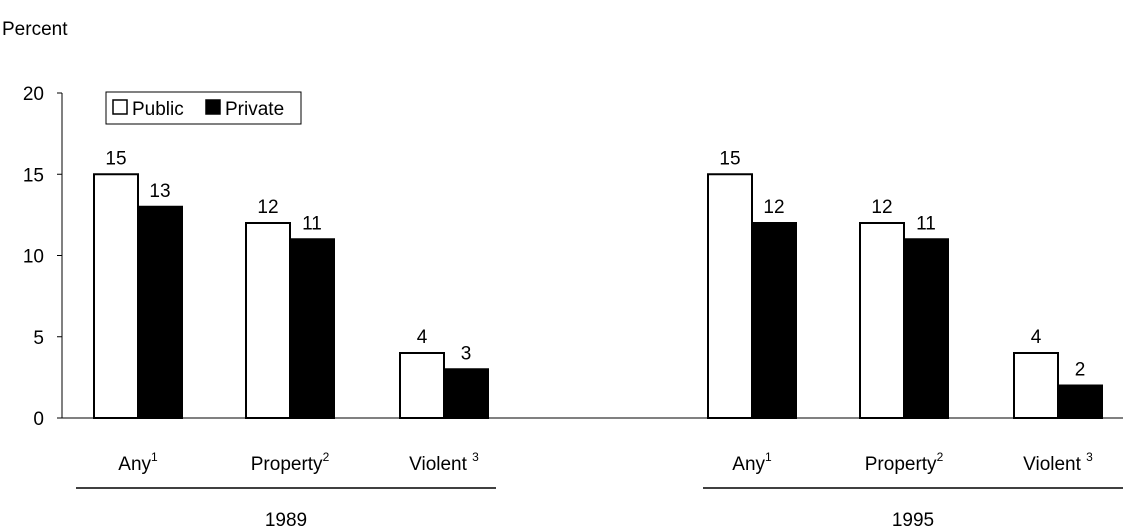 This screenshot has width=1123, height=531. What do you see at coordinates (913, 520) in the screenshot?
I see `group-label: 1995` at bounding box center [913, 520].